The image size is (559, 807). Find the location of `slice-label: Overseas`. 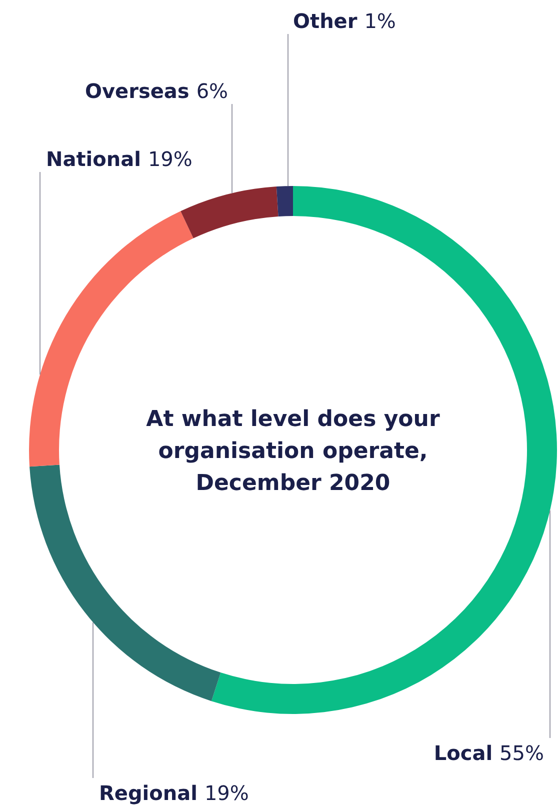

slice-label: Overseas is located at coordinates (140, 91).